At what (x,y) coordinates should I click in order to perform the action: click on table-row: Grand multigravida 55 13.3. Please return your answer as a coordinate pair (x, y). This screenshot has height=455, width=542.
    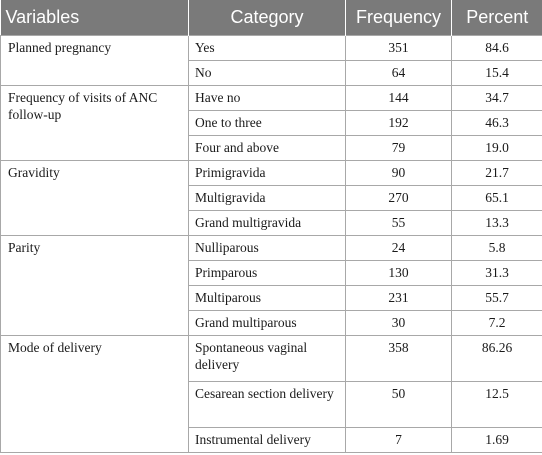
    Looking at the image, I should click on (271, 223).